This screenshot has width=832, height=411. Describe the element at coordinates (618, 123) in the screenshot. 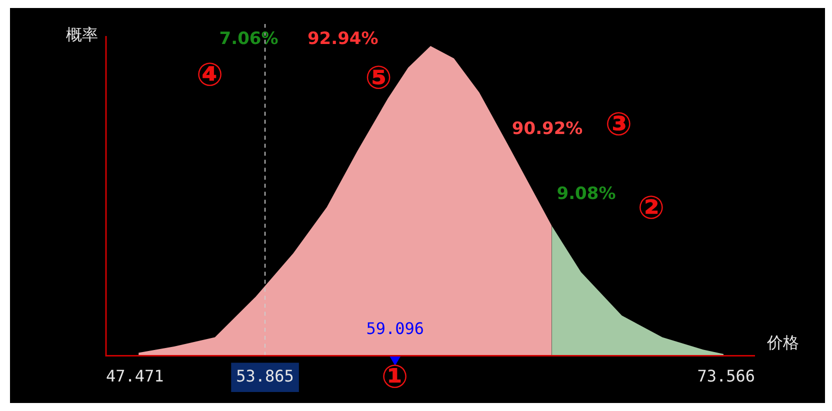

I see `annotation: ③` at that location.